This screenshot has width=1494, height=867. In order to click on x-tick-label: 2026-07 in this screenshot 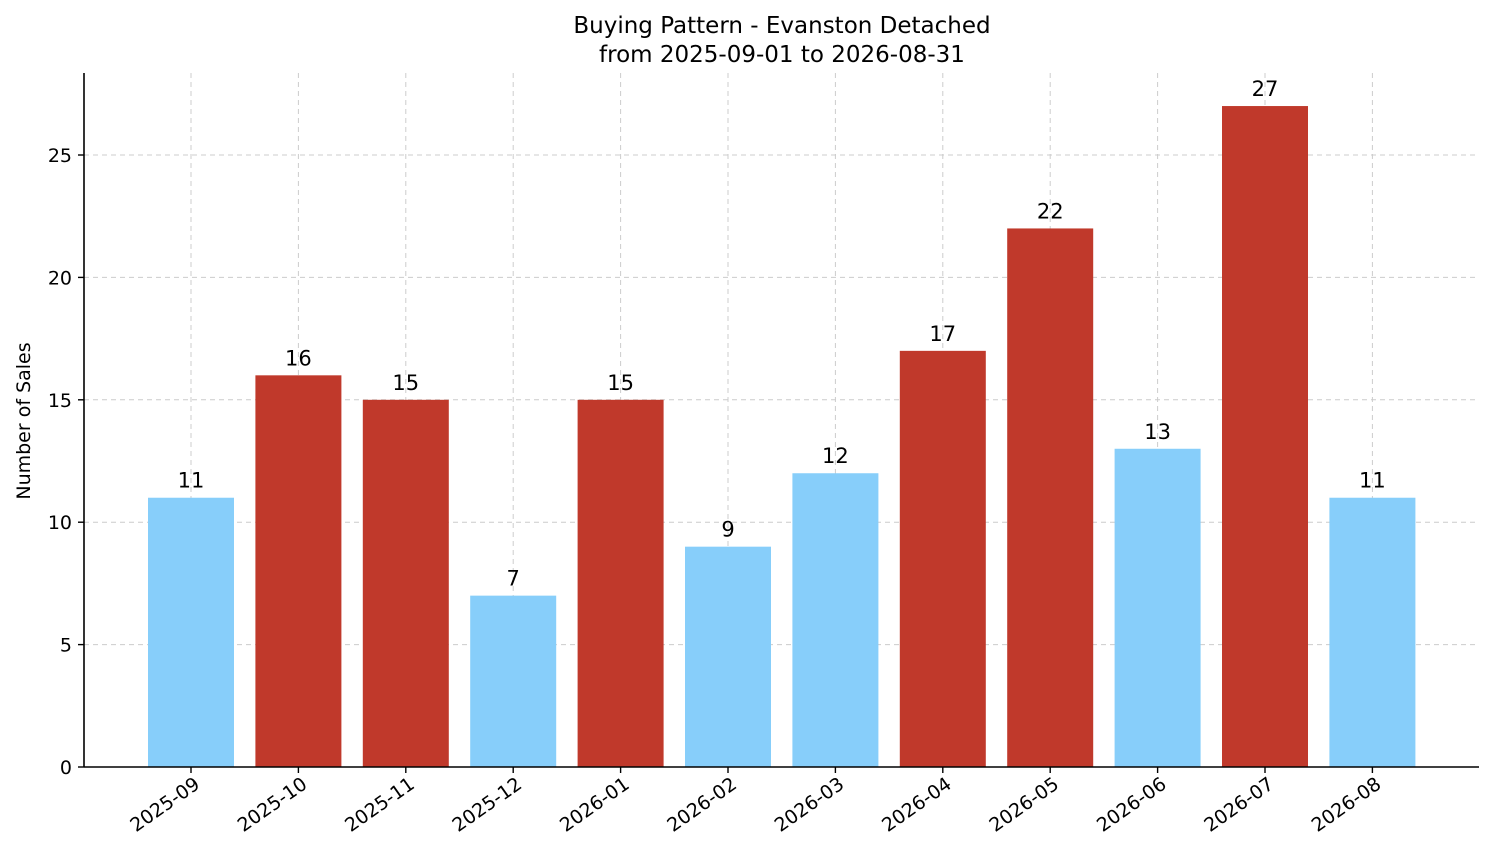, I will do `click(1239, 805)`.